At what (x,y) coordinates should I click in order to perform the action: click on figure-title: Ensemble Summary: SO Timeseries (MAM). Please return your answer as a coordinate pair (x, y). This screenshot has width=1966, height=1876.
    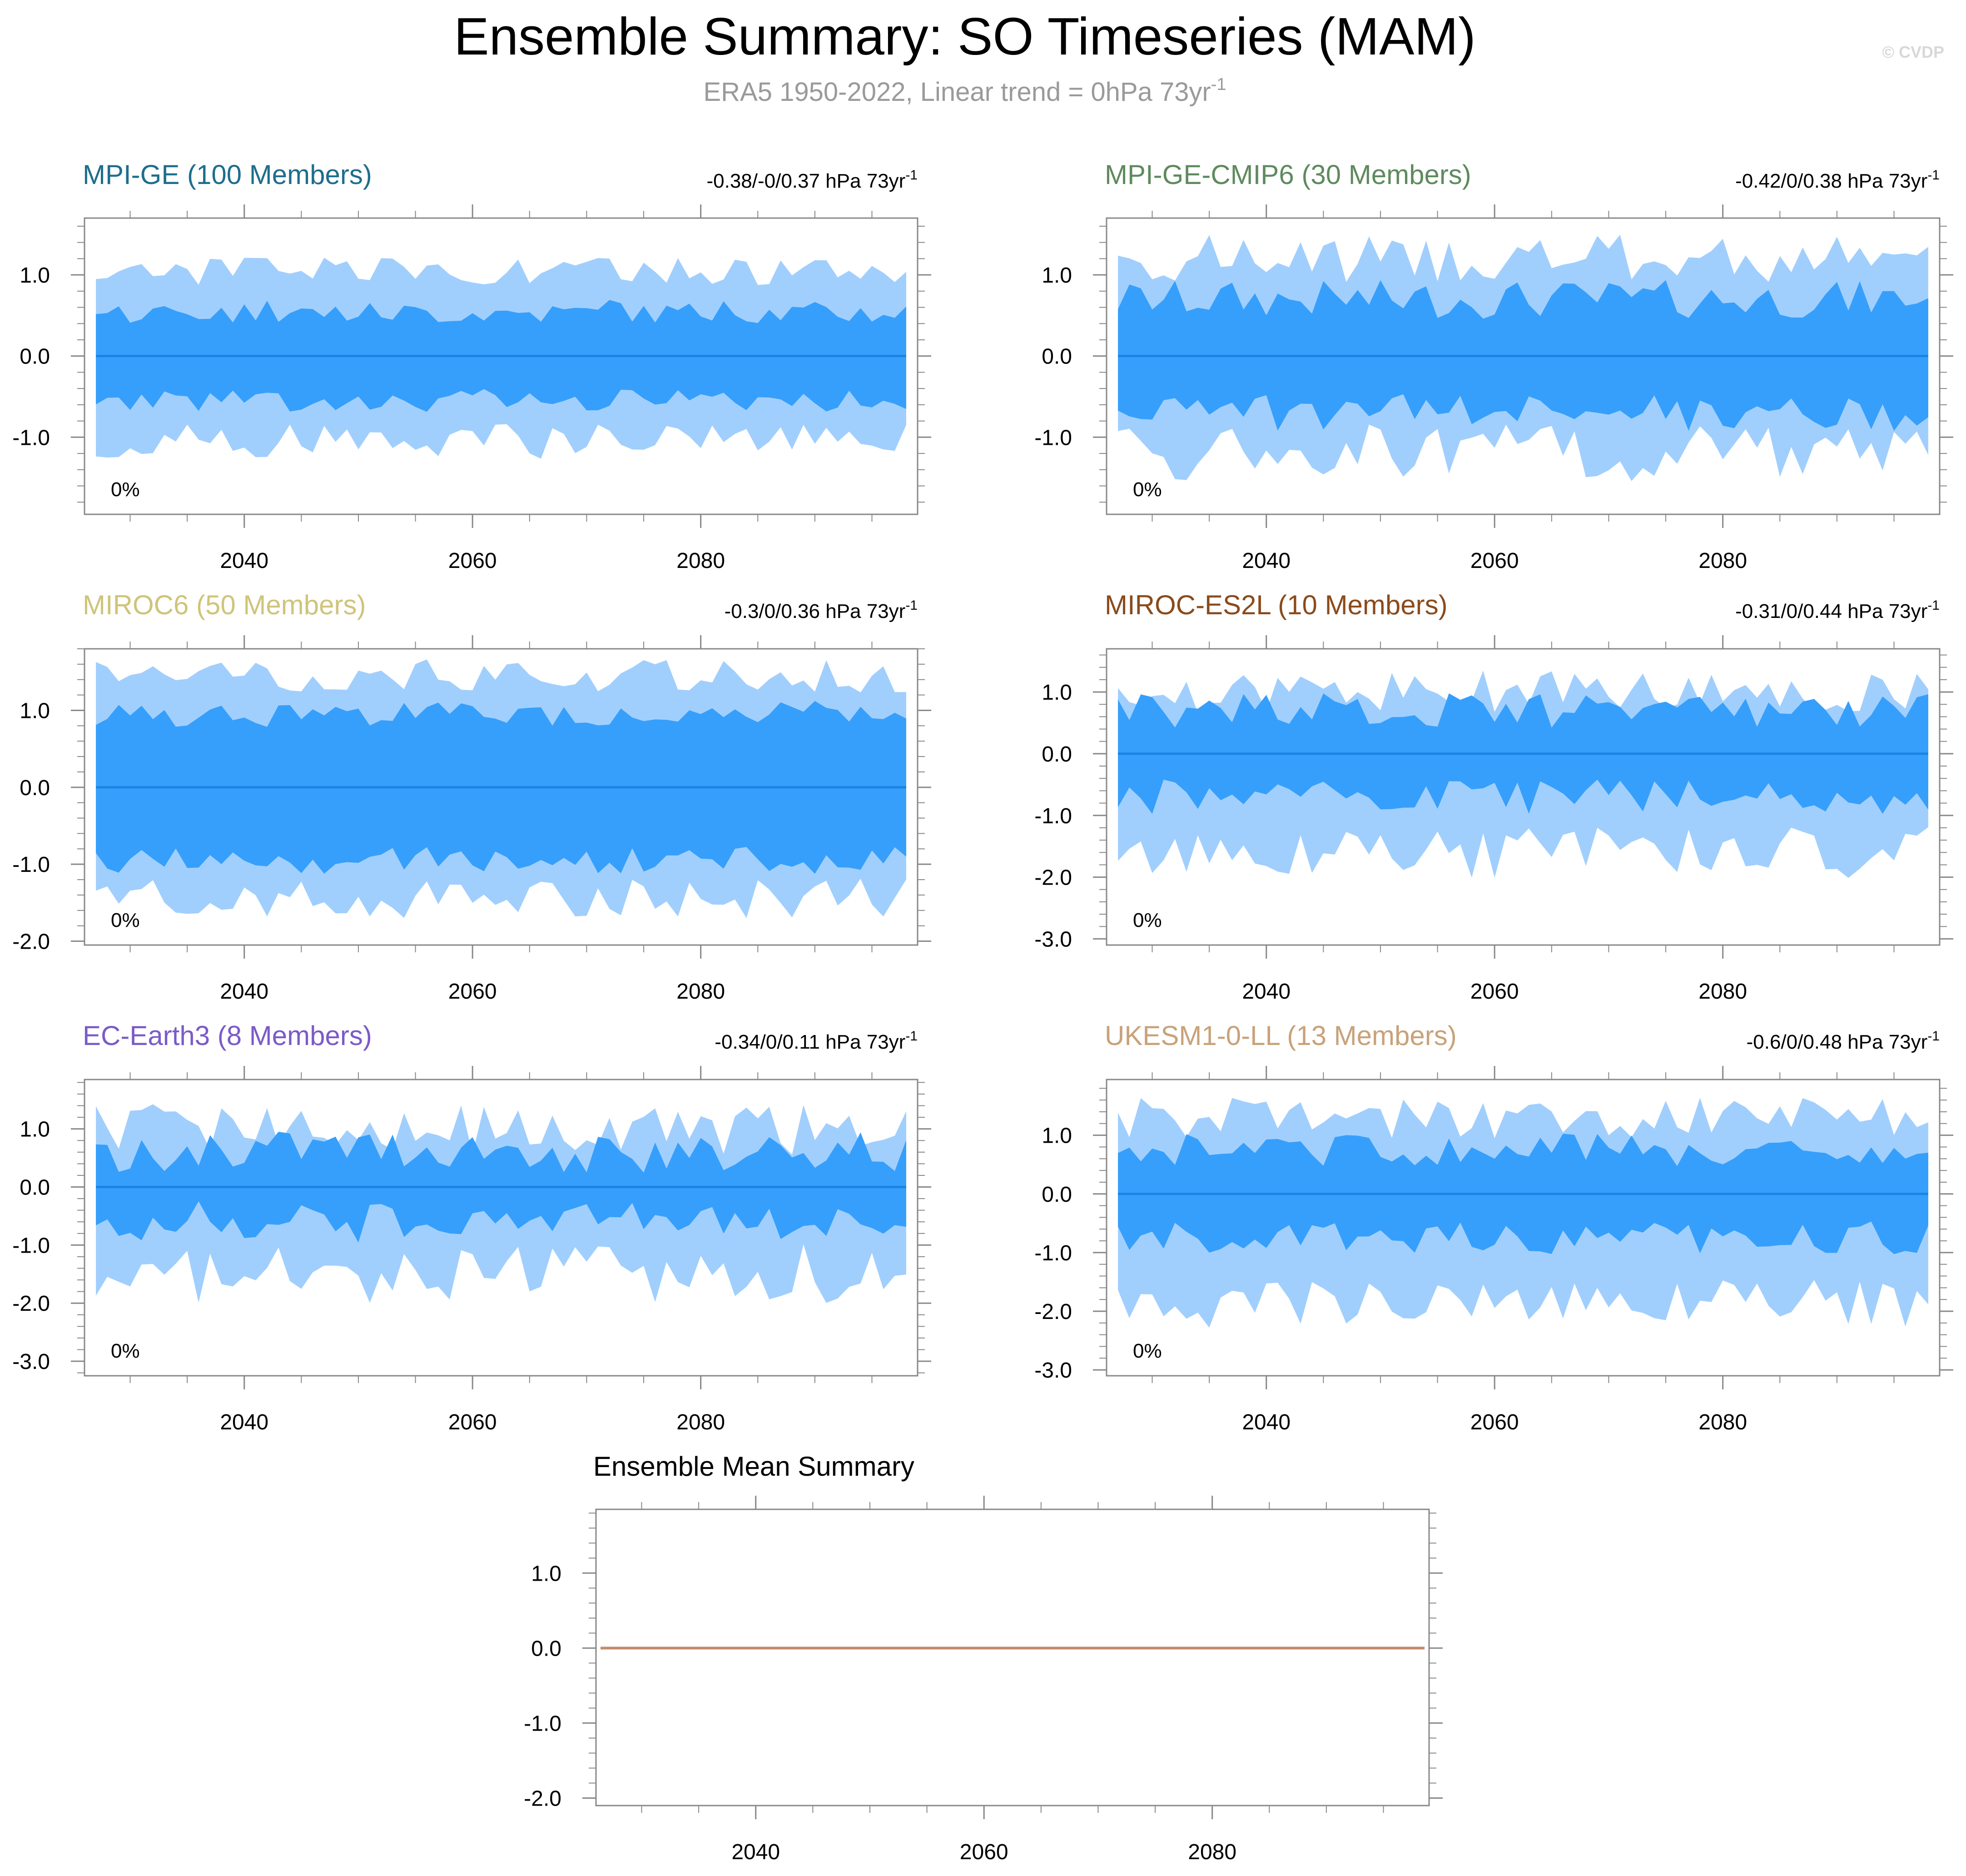
    Looking at the image, I should click on (965, 37).